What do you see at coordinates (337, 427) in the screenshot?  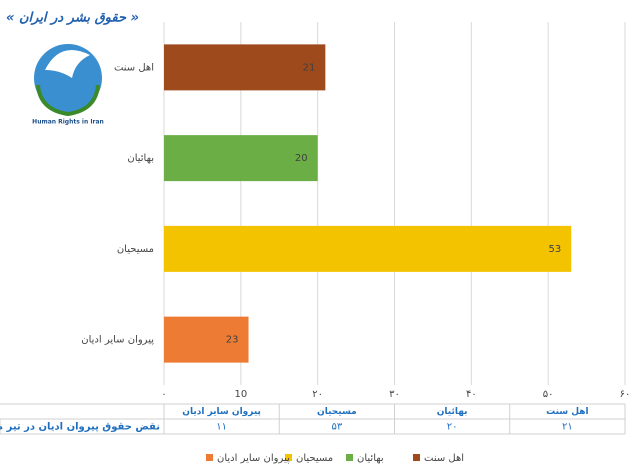 I see `table-value: ۵۳` at bounding box center [337, 427].